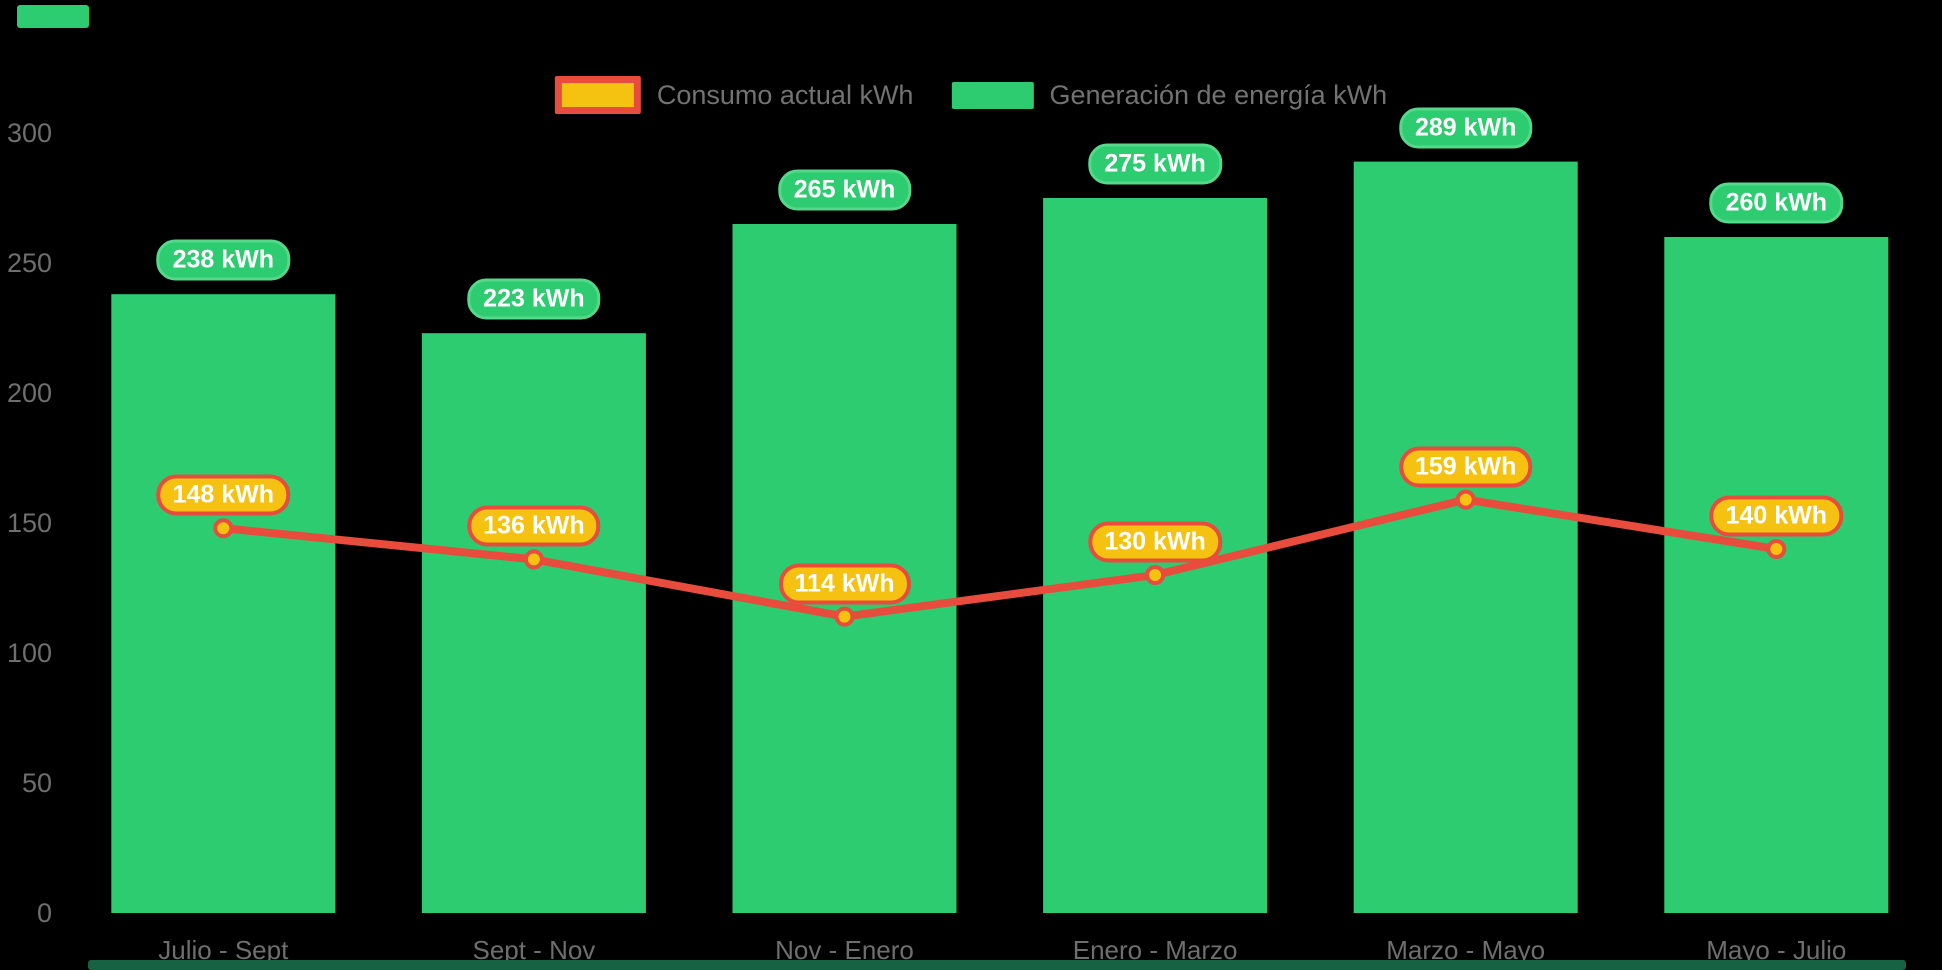 Image resolution: width=1942 pixels, height=970 pixels. What do you see at coordinates (844, 190) in the screenshot?
I see `bar-value-pill: 265 kWh` at bounding box center [844, 190].